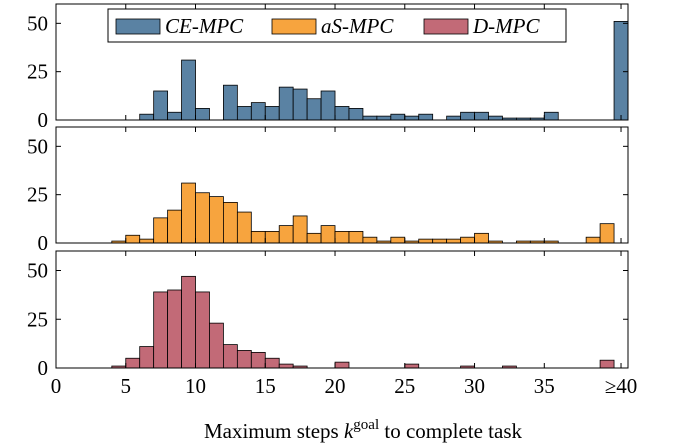  What do you see at coordinates (265, 386) in the screenshot?
I see `x-tick-label: 15` at bounding box center [265, 386].